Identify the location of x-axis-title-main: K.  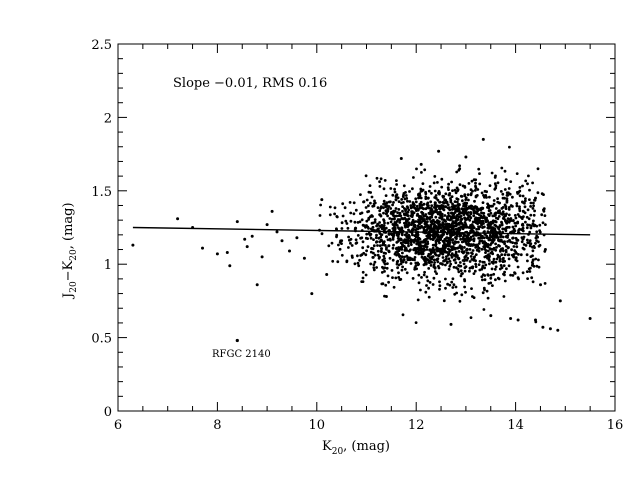
(327, 446).